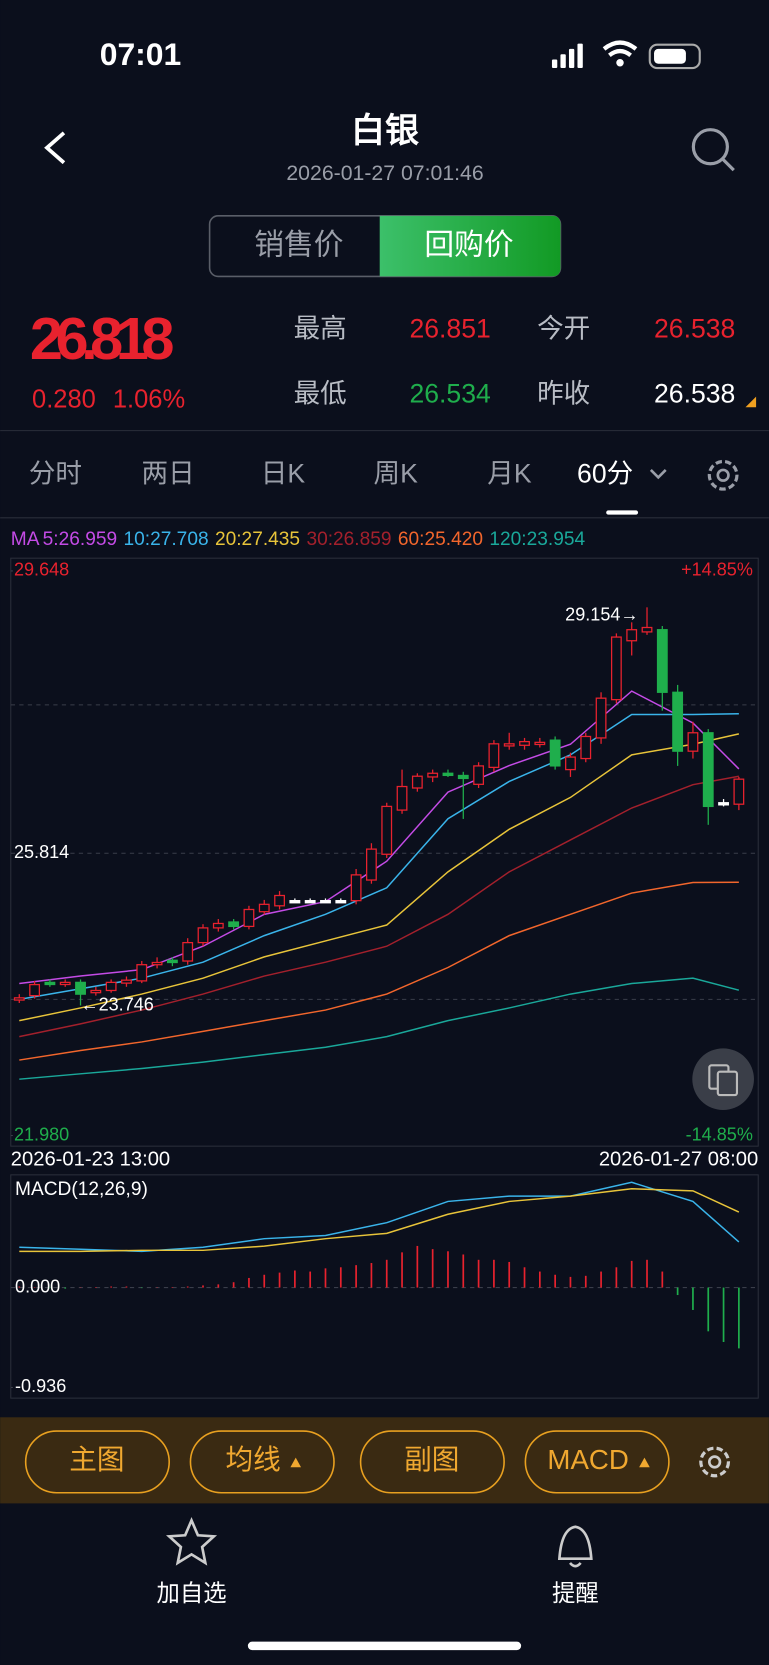 The height and width of the screenshot is (1665, 769). I want to click on x-label: 2026-01-27 08:00, so click(678, 1159).